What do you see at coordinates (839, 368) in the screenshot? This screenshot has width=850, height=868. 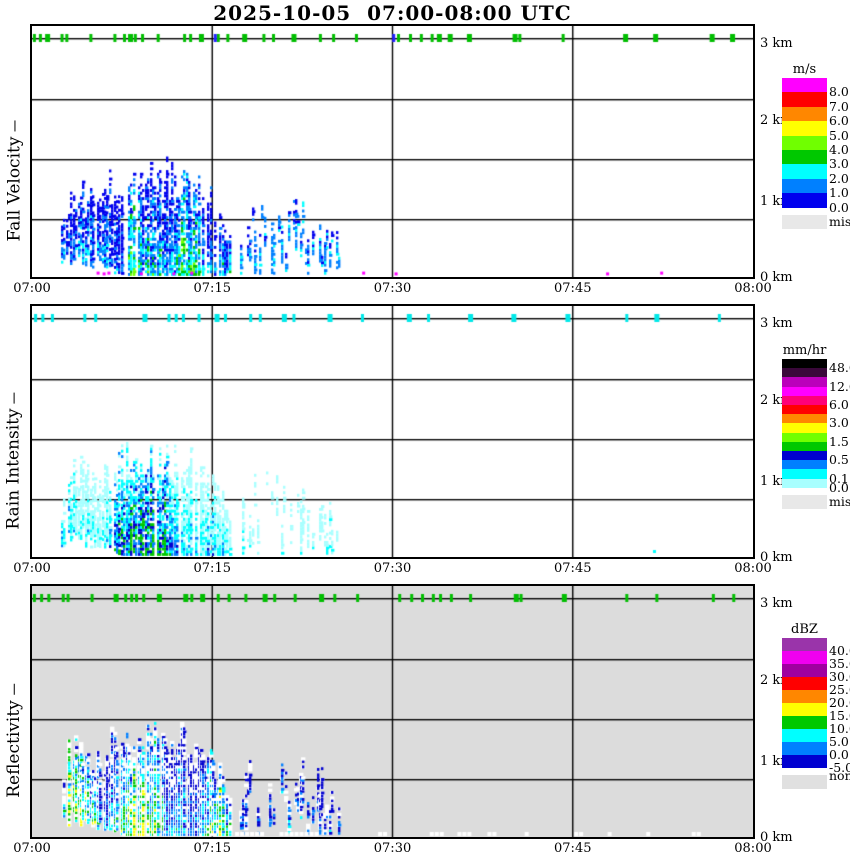 I see `legend-value-label: 48.0` at bounding box center [839, 368].